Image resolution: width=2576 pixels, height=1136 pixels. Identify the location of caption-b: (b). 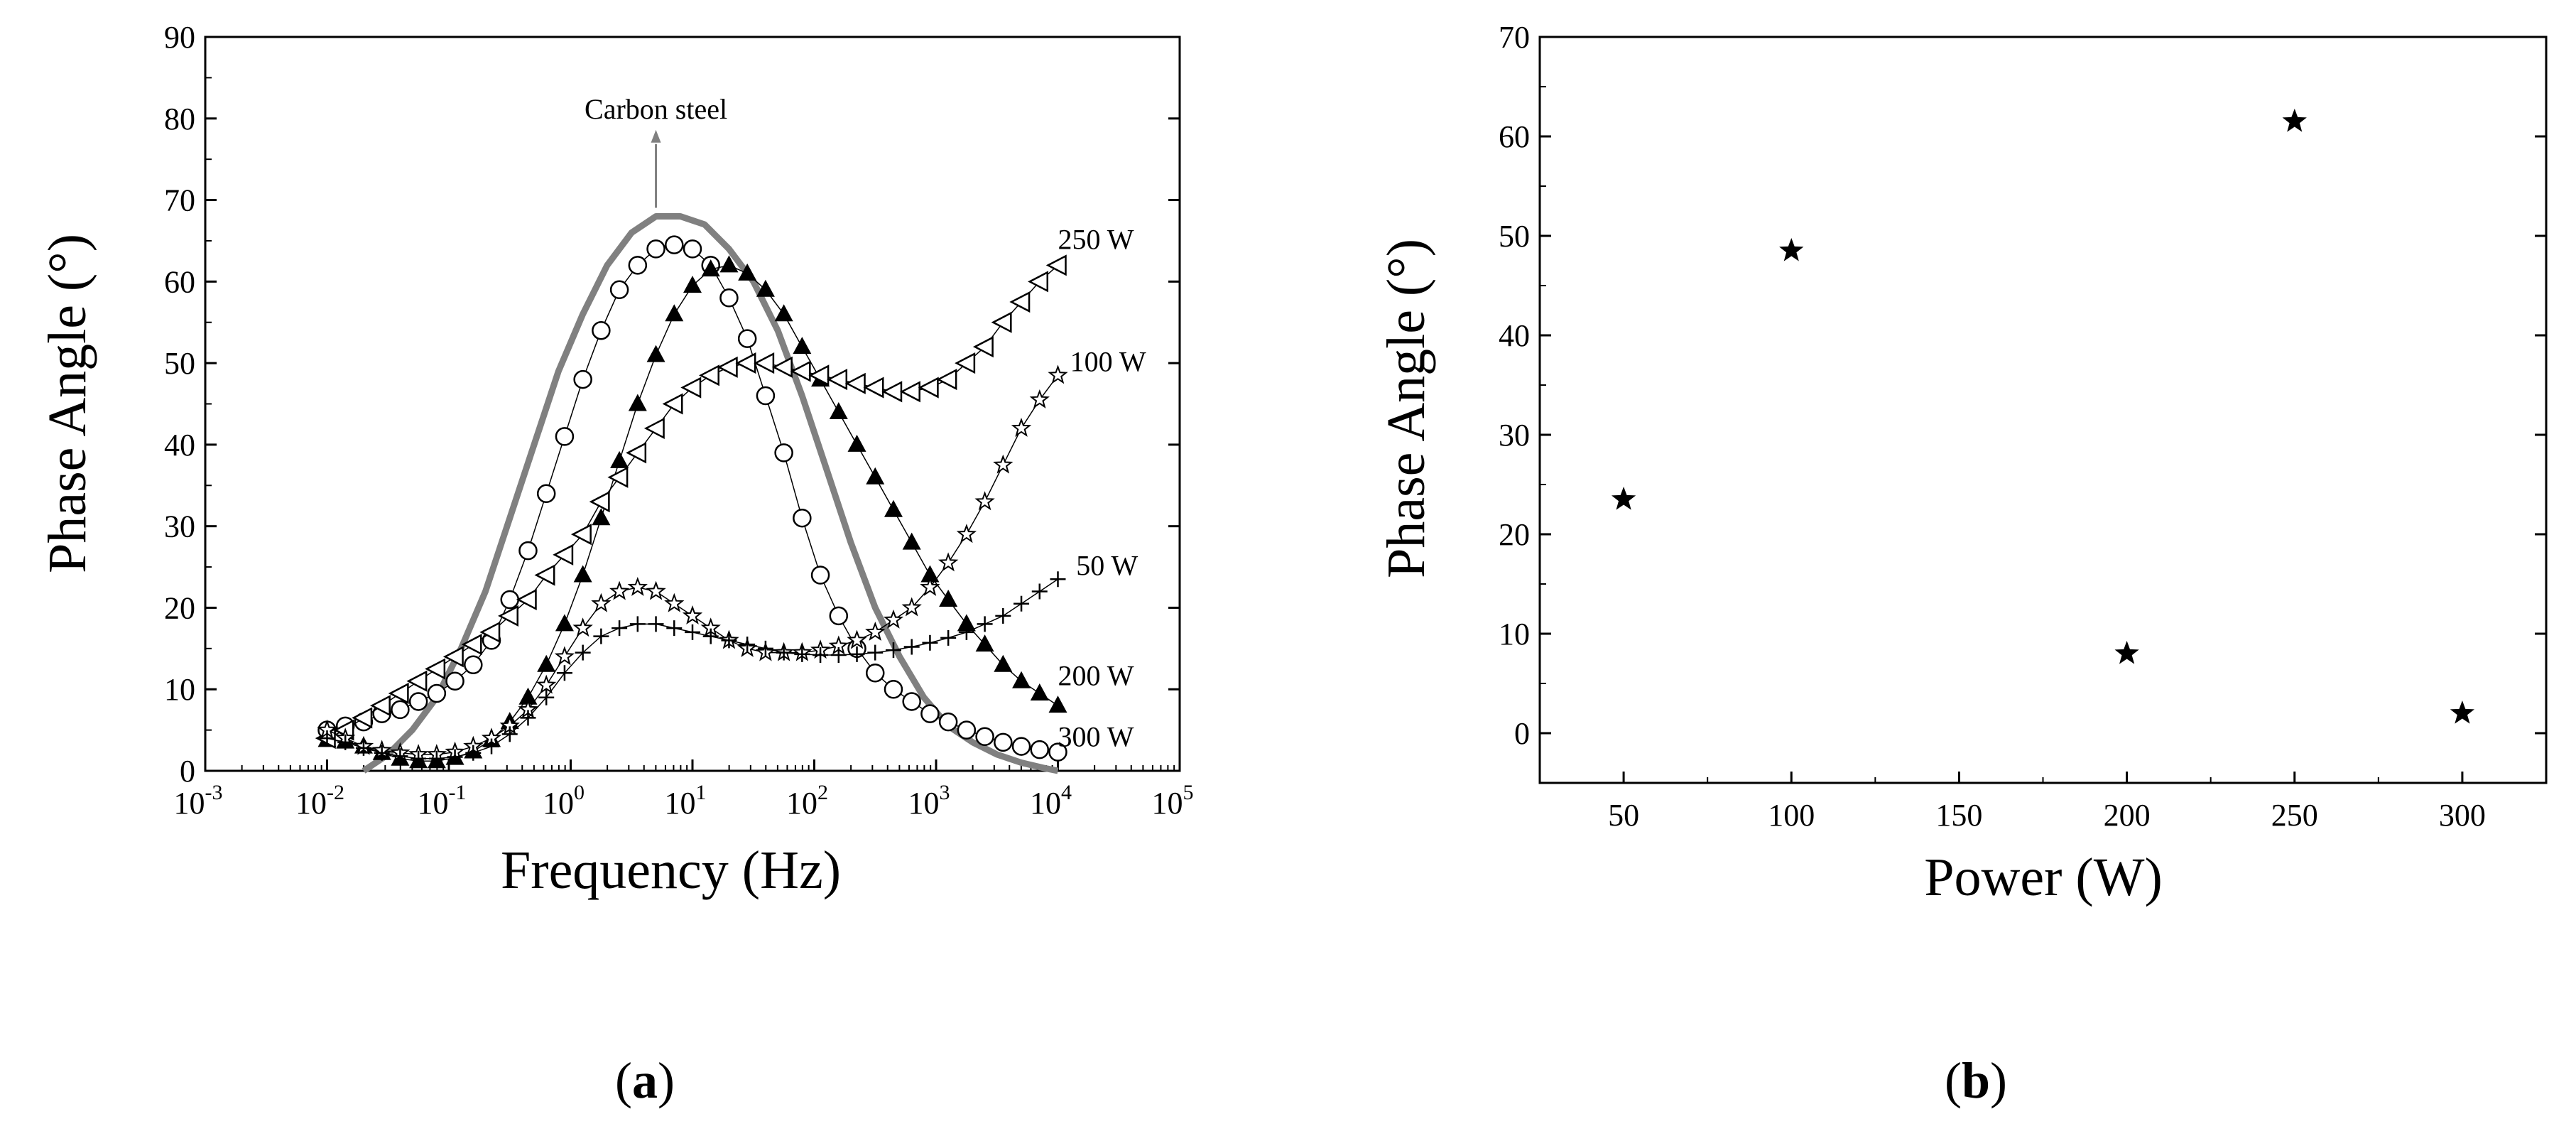
(1976, 1080).